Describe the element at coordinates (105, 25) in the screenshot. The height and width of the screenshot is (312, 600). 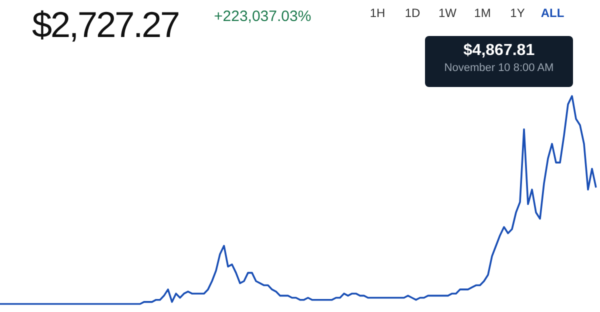
I see `chart-title: $2,727.27` at that location.